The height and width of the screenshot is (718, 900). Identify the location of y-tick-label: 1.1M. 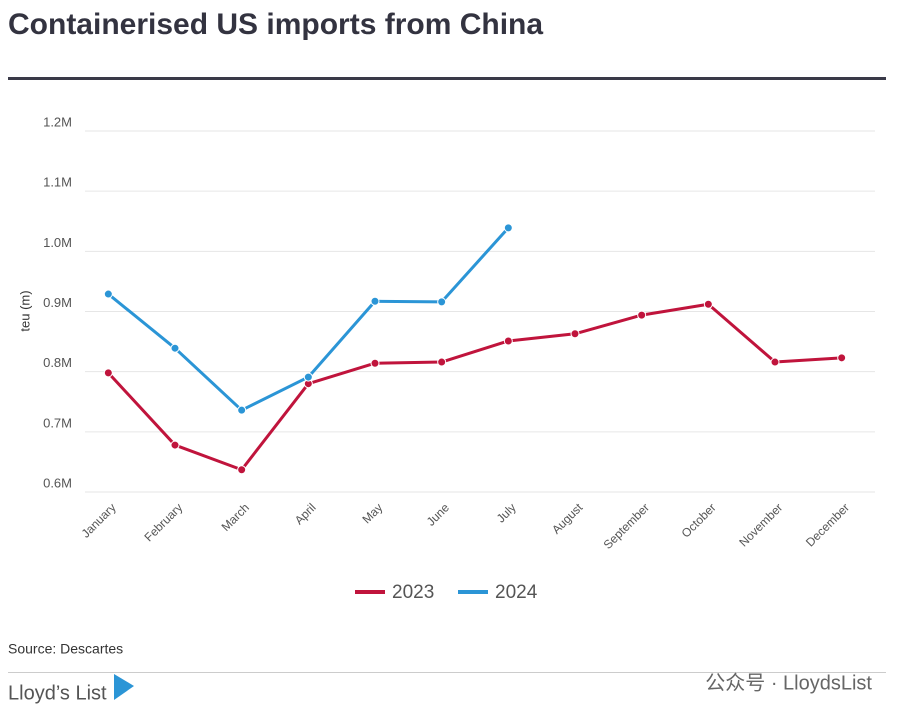
(57, 182).